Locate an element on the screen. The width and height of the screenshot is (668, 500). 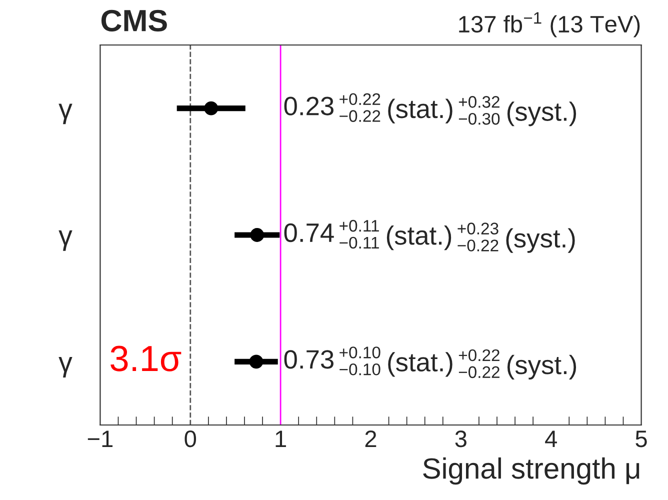
x-tick-label: −1 is located at coordinates (100, 438).